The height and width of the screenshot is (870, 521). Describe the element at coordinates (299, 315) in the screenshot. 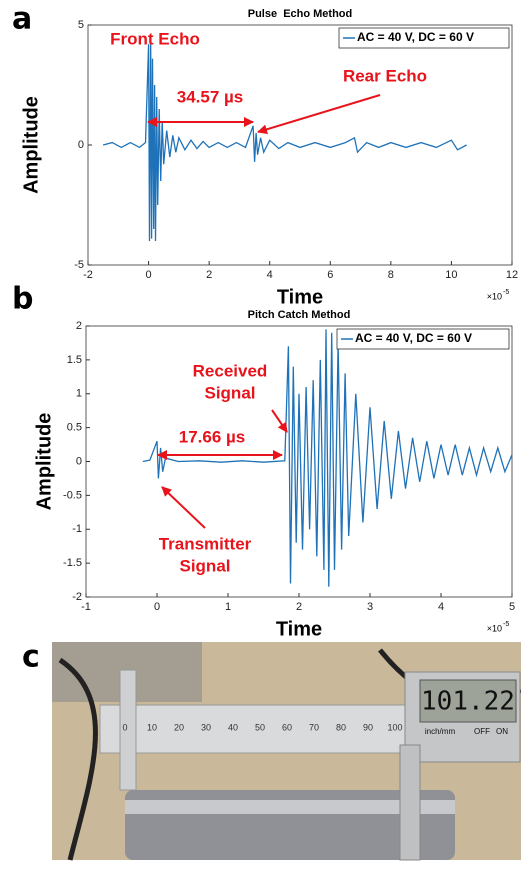

I see `chart-title: Pitch Catch Method` at that location.